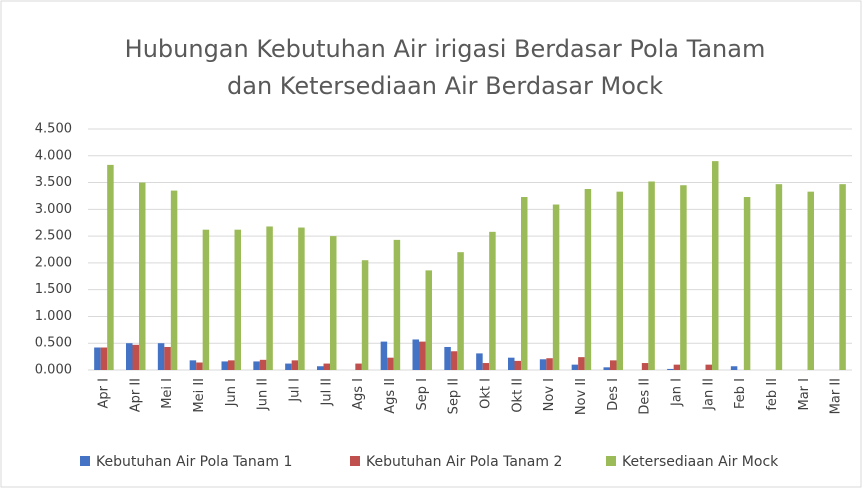 The height and width of the screenshot is (489, 863). Describe the element at coordinates (613, 394) in the screenshot. I see `x-tick-label: Des I` at that location.